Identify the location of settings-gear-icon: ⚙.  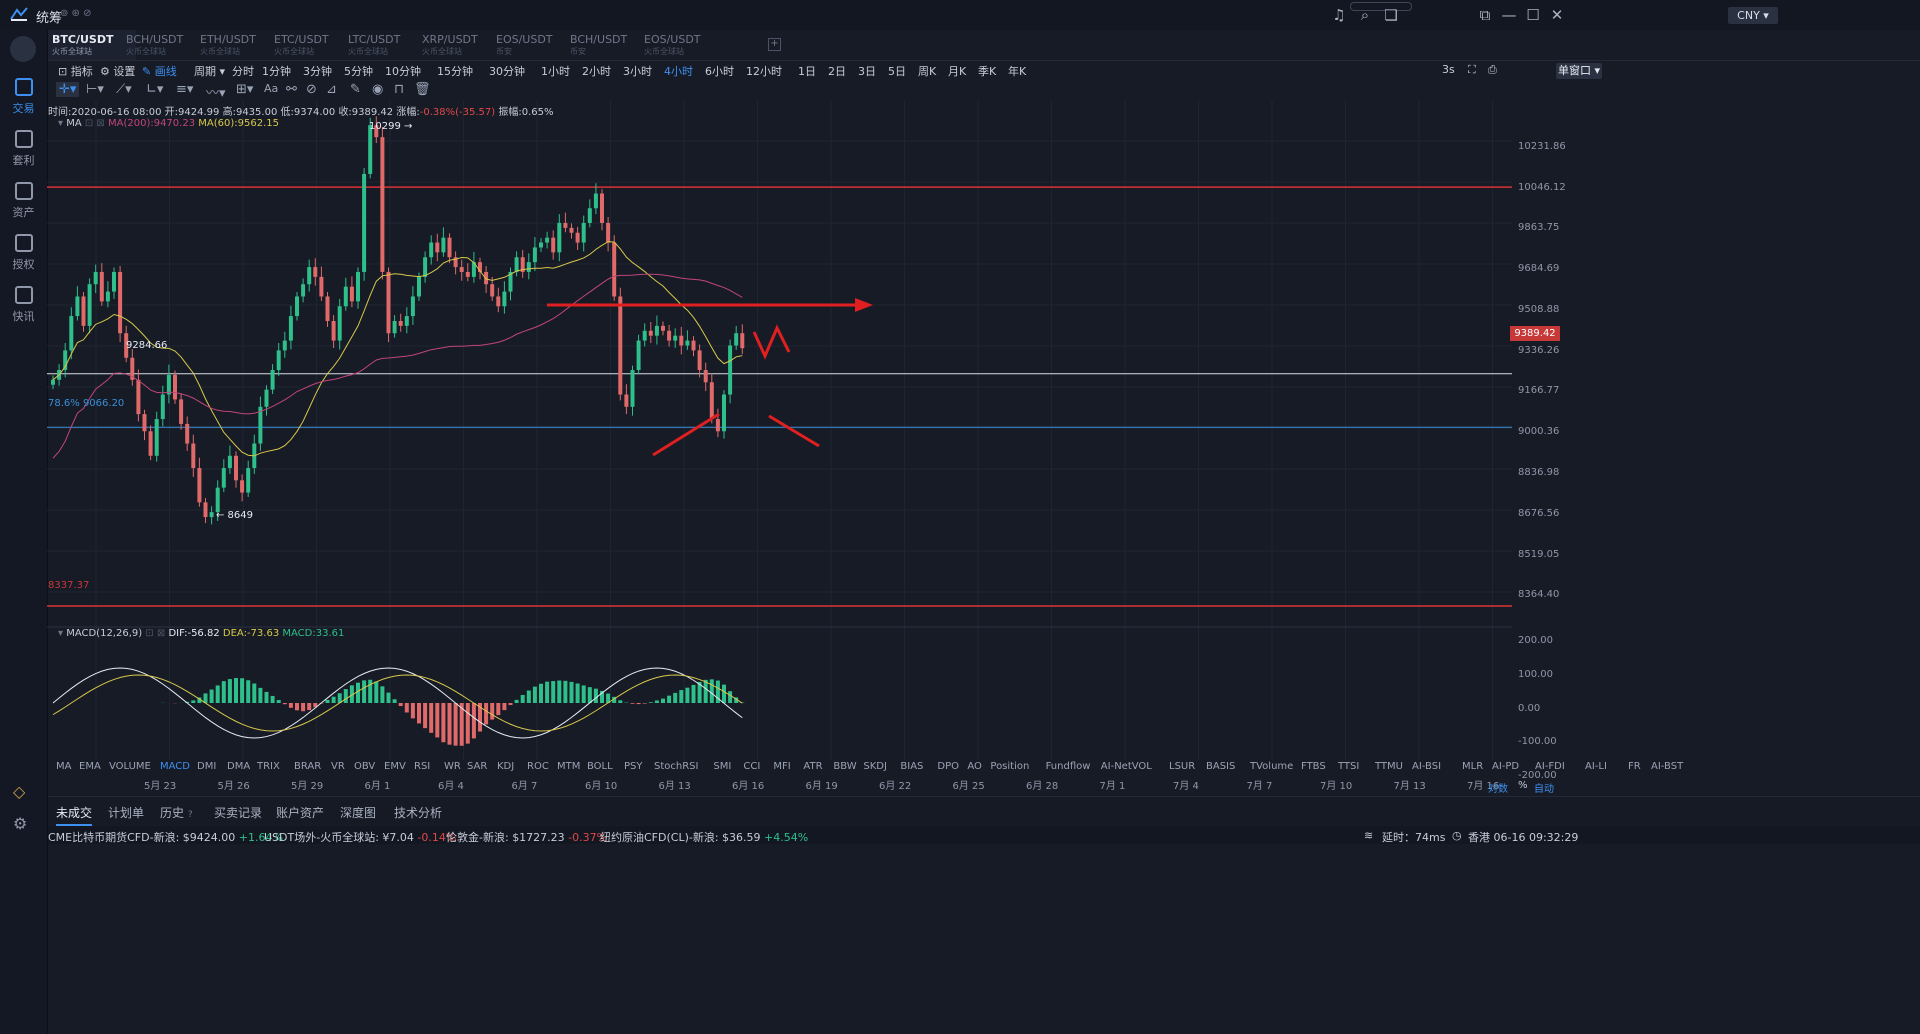
(20, 823).